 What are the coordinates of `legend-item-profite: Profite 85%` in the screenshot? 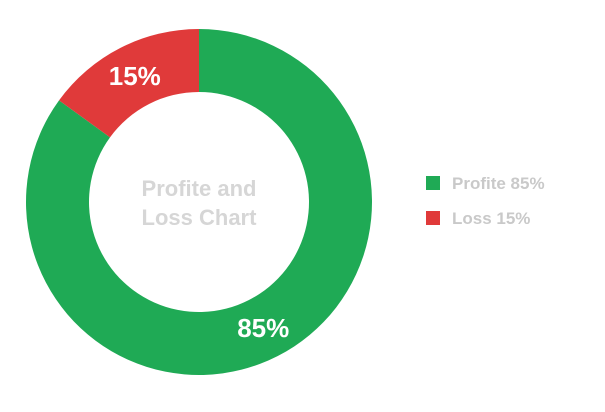 It's located at (485, 183).